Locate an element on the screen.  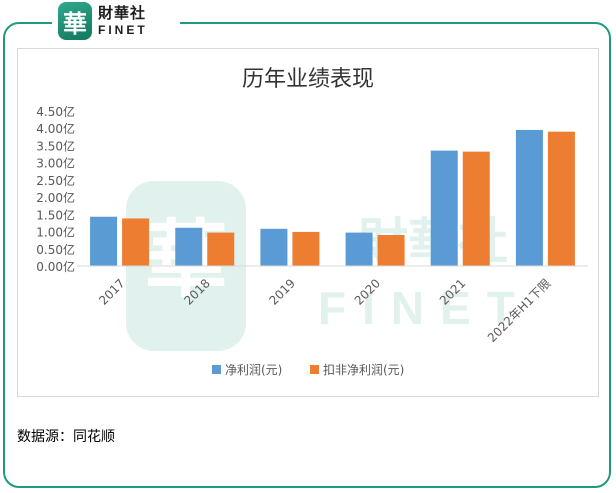
brand-seal-char: 華 is located at coordinates (75, 23).